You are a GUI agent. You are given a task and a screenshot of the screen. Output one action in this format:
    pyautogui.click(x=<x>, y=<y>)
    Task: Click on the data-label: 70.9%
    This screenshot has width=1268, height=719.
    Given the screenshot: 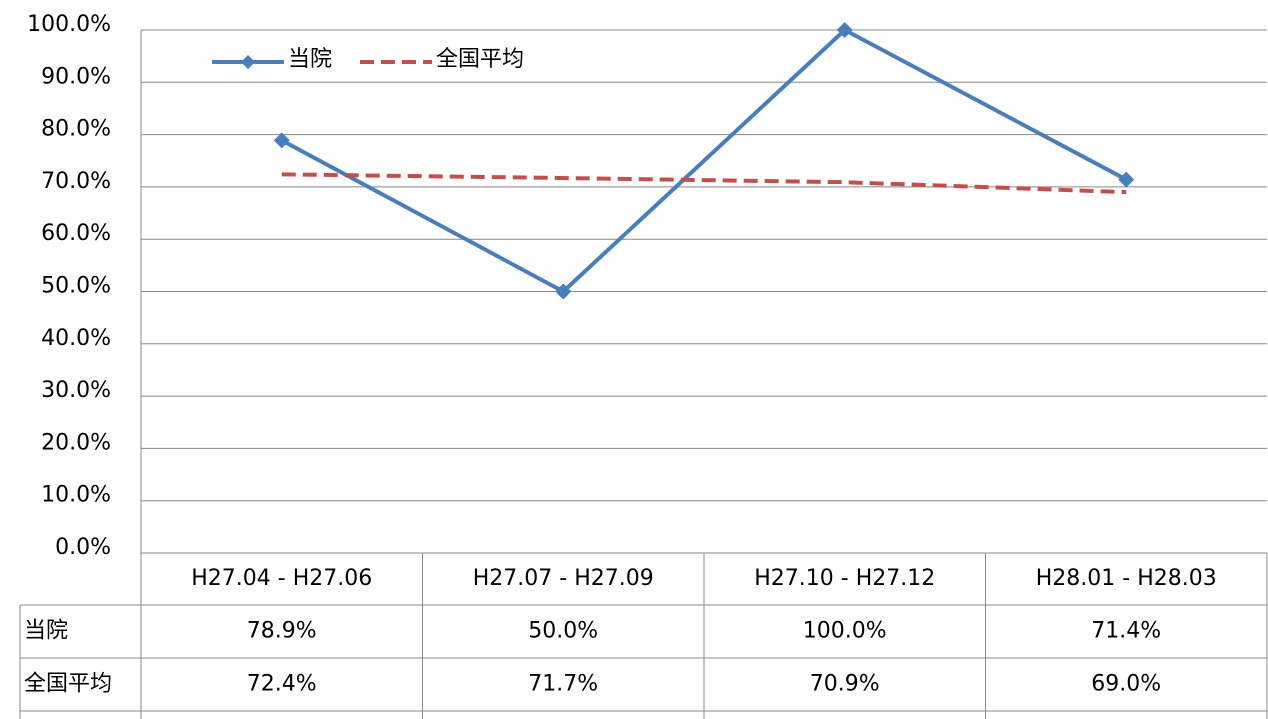 What is the action you would take?
    pyautogui.click(x=845, y=684)
    